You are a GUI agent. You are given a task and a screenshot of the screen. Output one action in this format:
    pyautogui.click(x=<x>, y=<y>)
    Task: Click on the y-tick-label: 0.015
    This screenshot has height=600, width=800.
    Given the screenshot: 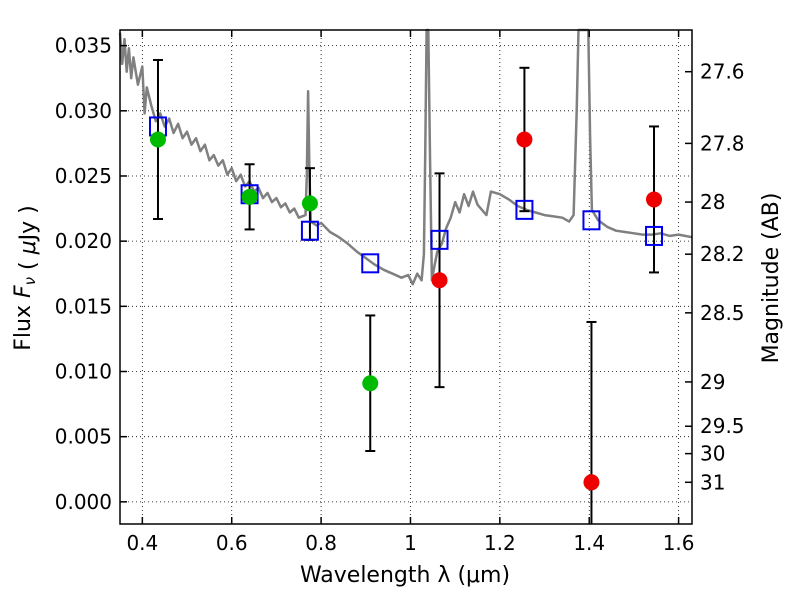 What is the action you would take?
    pyautogui.click(x=83, y=306)
    